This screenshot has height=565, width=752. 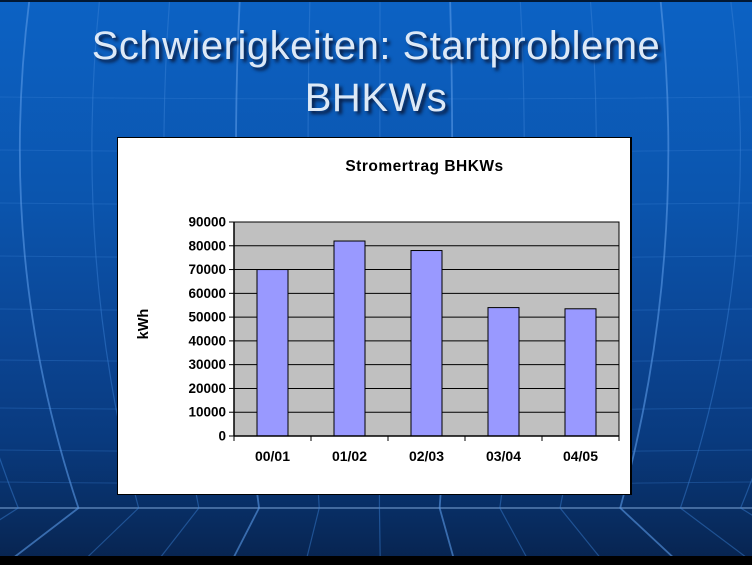 I want to click on slide-title-line2: BHKWs, so click(x=376, y=98).